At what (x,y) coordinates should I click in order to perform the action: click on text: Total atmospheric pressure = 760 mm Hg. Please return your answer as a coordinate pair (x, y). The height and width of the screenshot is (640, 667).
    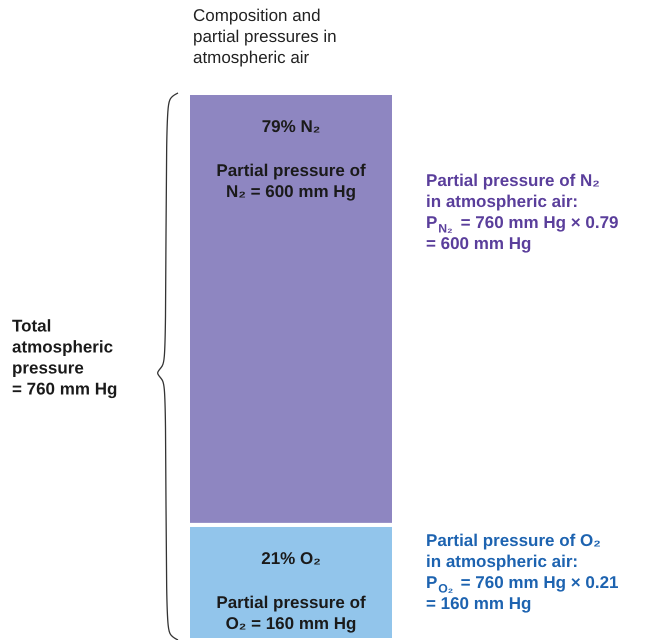
    Looking at the image, I should click on (65, 357).